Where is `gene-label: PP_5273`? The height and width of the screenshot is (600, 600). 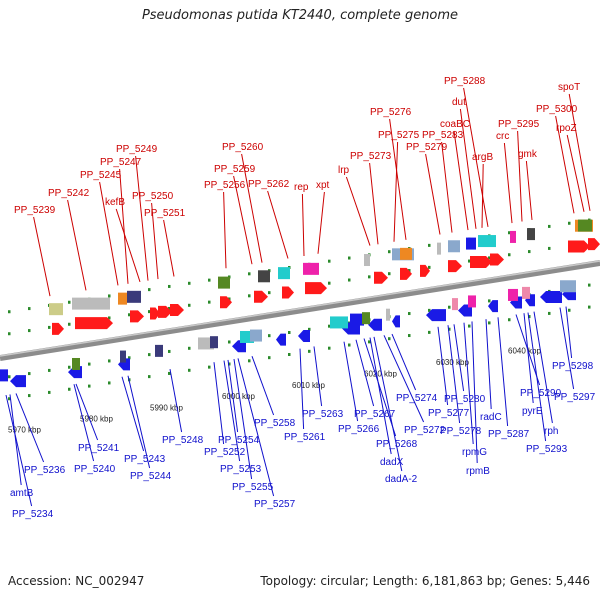
gene-label: PP_5273 is located at coordinates (371, 156).